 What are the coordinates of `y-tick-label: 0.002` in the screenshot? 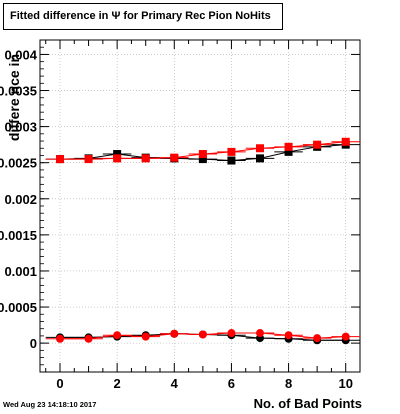 It's located at (20, 199).